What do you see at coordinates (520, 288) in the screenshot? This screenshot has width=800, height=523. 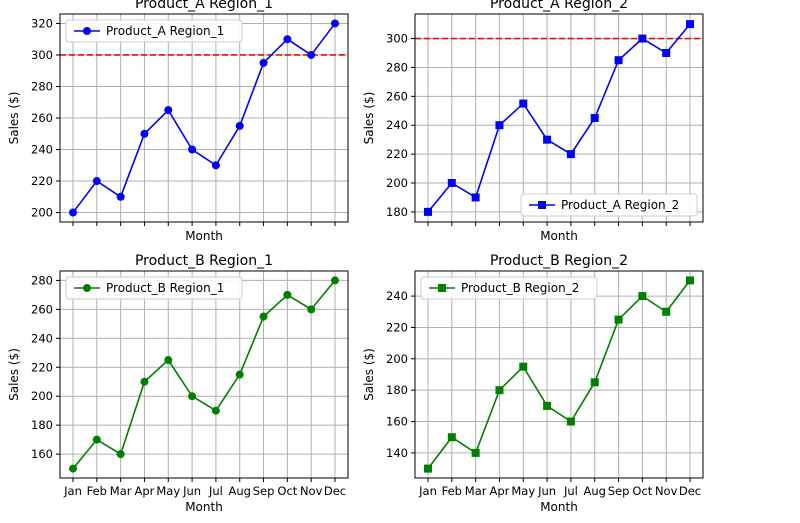 I see `legend-label: Product_B Region_2` at bounding box center [520, 288].